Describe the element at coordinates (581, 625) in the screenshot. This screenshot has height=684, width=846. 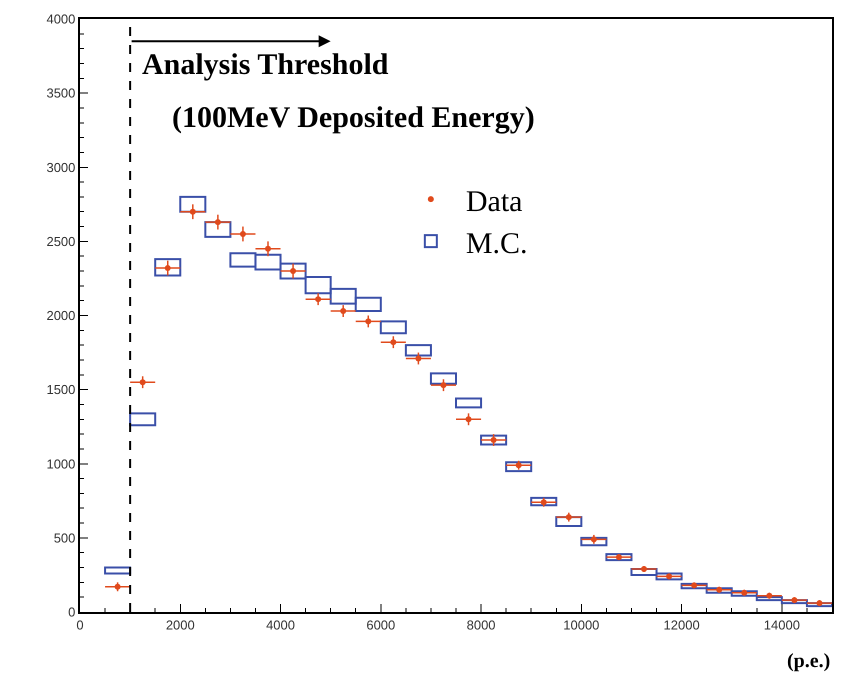
I see `x-tick-label: 10000` at that location.